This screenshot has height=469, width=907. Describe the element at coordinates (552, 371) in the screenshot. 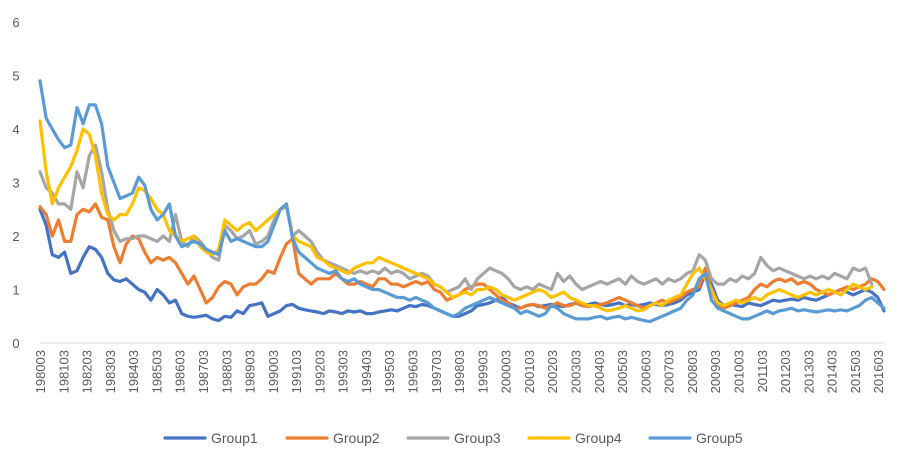

I see `x-tick-label: 200203` at that location.